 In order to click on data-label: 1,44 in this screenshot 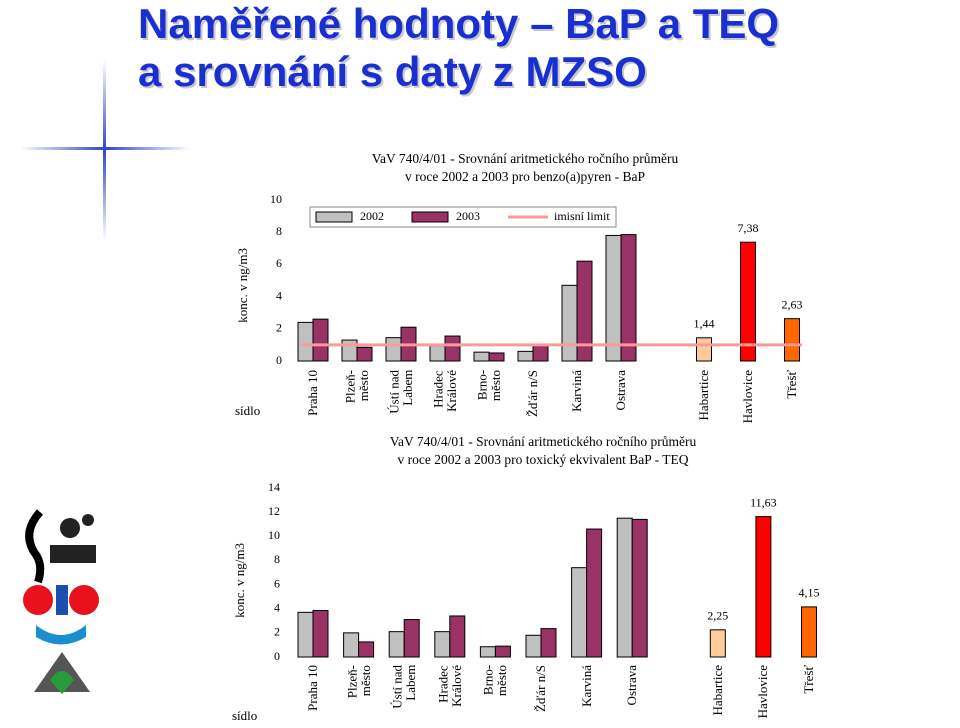, I will do `click(704, 324)`.